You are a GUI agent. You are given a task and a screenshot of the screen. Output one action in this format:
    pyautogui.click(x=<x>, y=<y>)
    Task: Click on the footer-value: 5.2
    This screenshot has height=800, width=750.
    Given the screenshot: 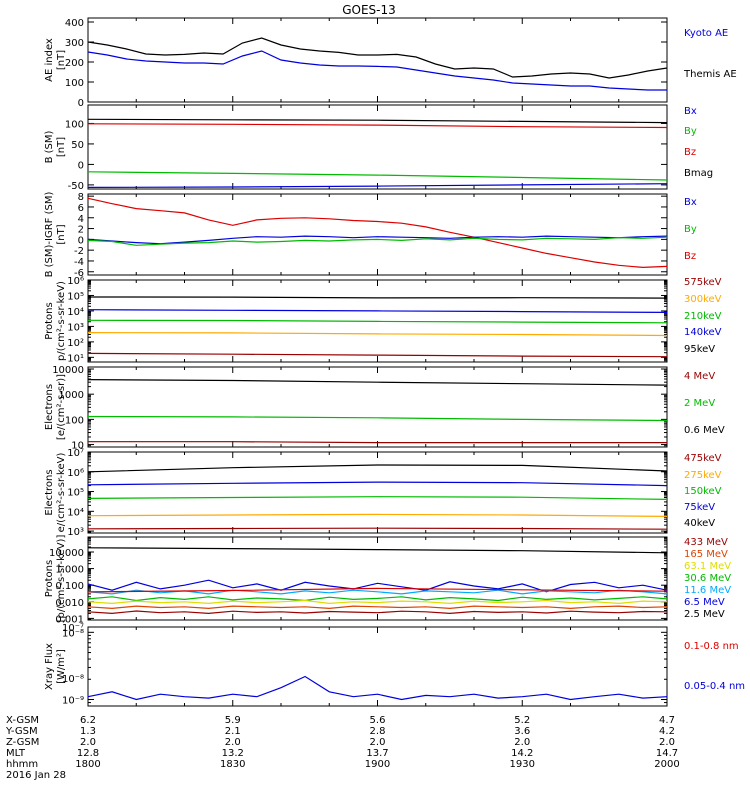 What is the action you would take?
    pyautogui.click(x=522, y=720)
    